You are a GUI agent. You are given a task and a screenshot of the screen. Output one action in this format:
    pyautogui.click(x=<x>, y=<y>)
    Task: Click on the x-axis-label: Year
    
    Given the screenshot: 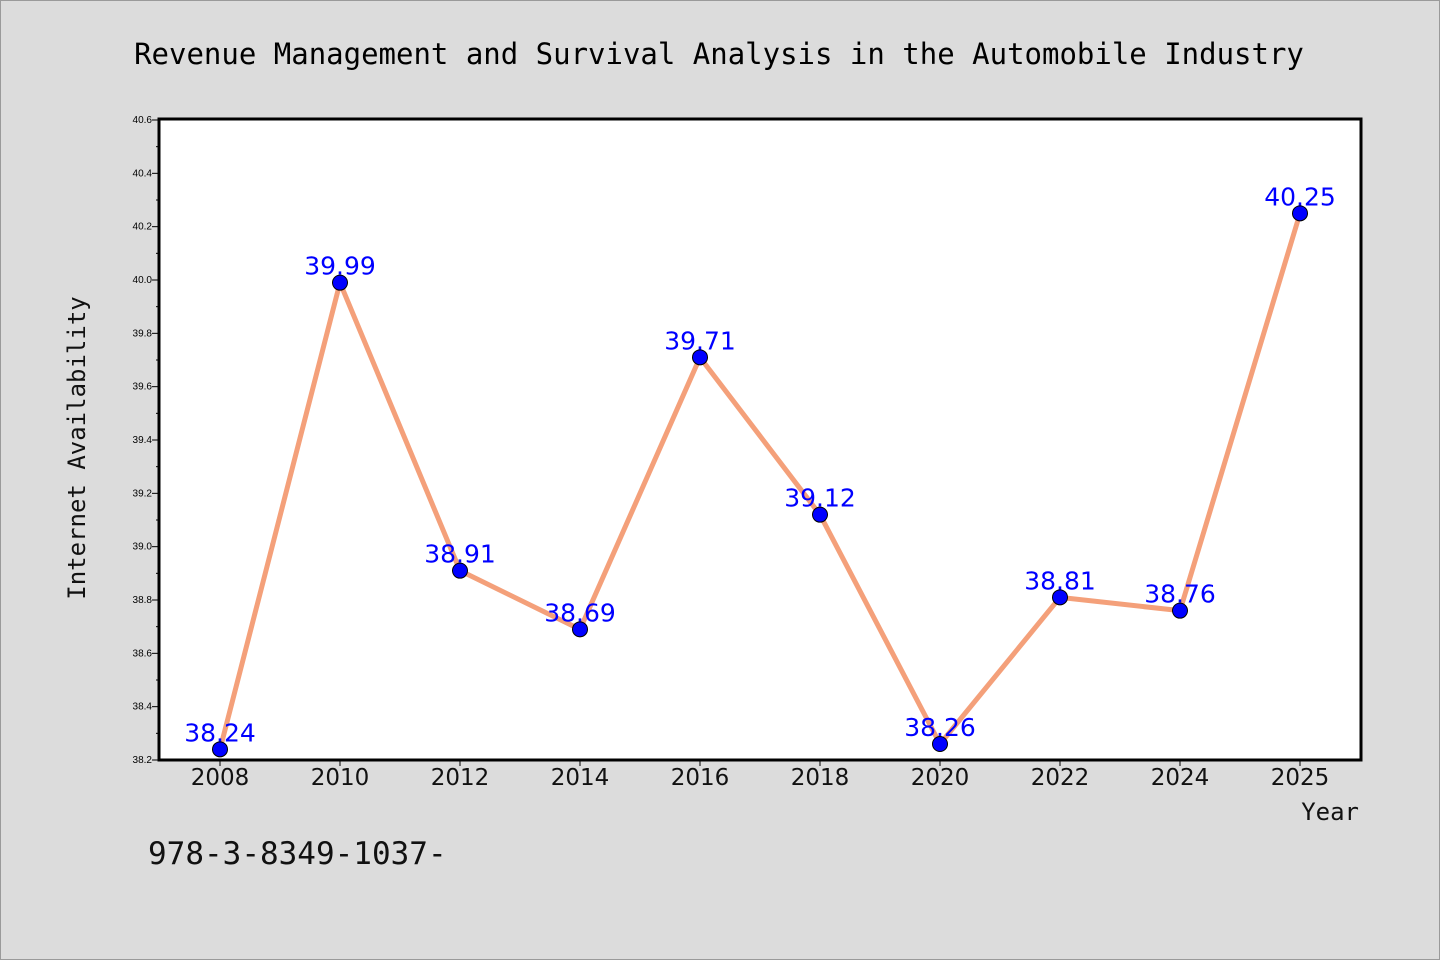 What is the action you would take?
    pyautogui.click(x=1330, y=812)
    